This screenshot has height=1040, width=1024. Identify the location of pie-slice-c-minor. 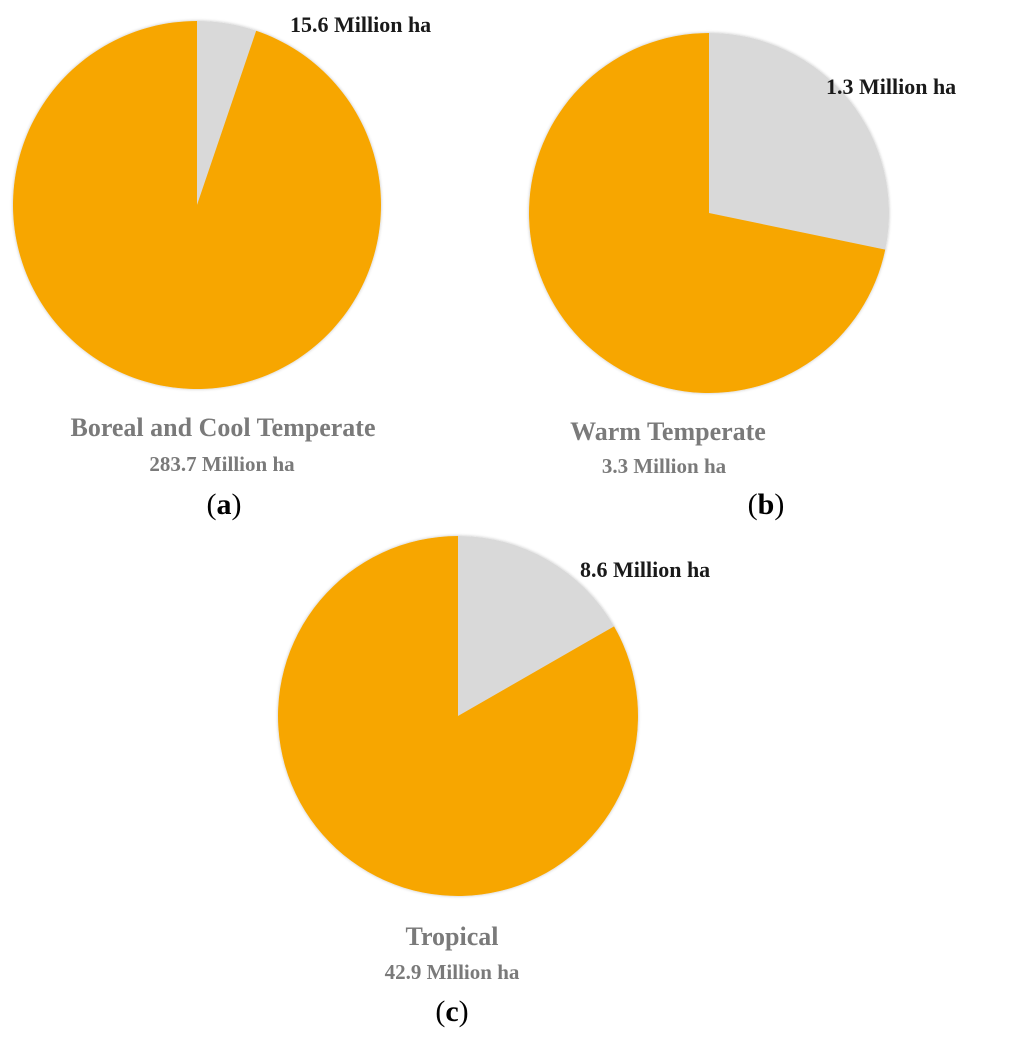
(536, 626).